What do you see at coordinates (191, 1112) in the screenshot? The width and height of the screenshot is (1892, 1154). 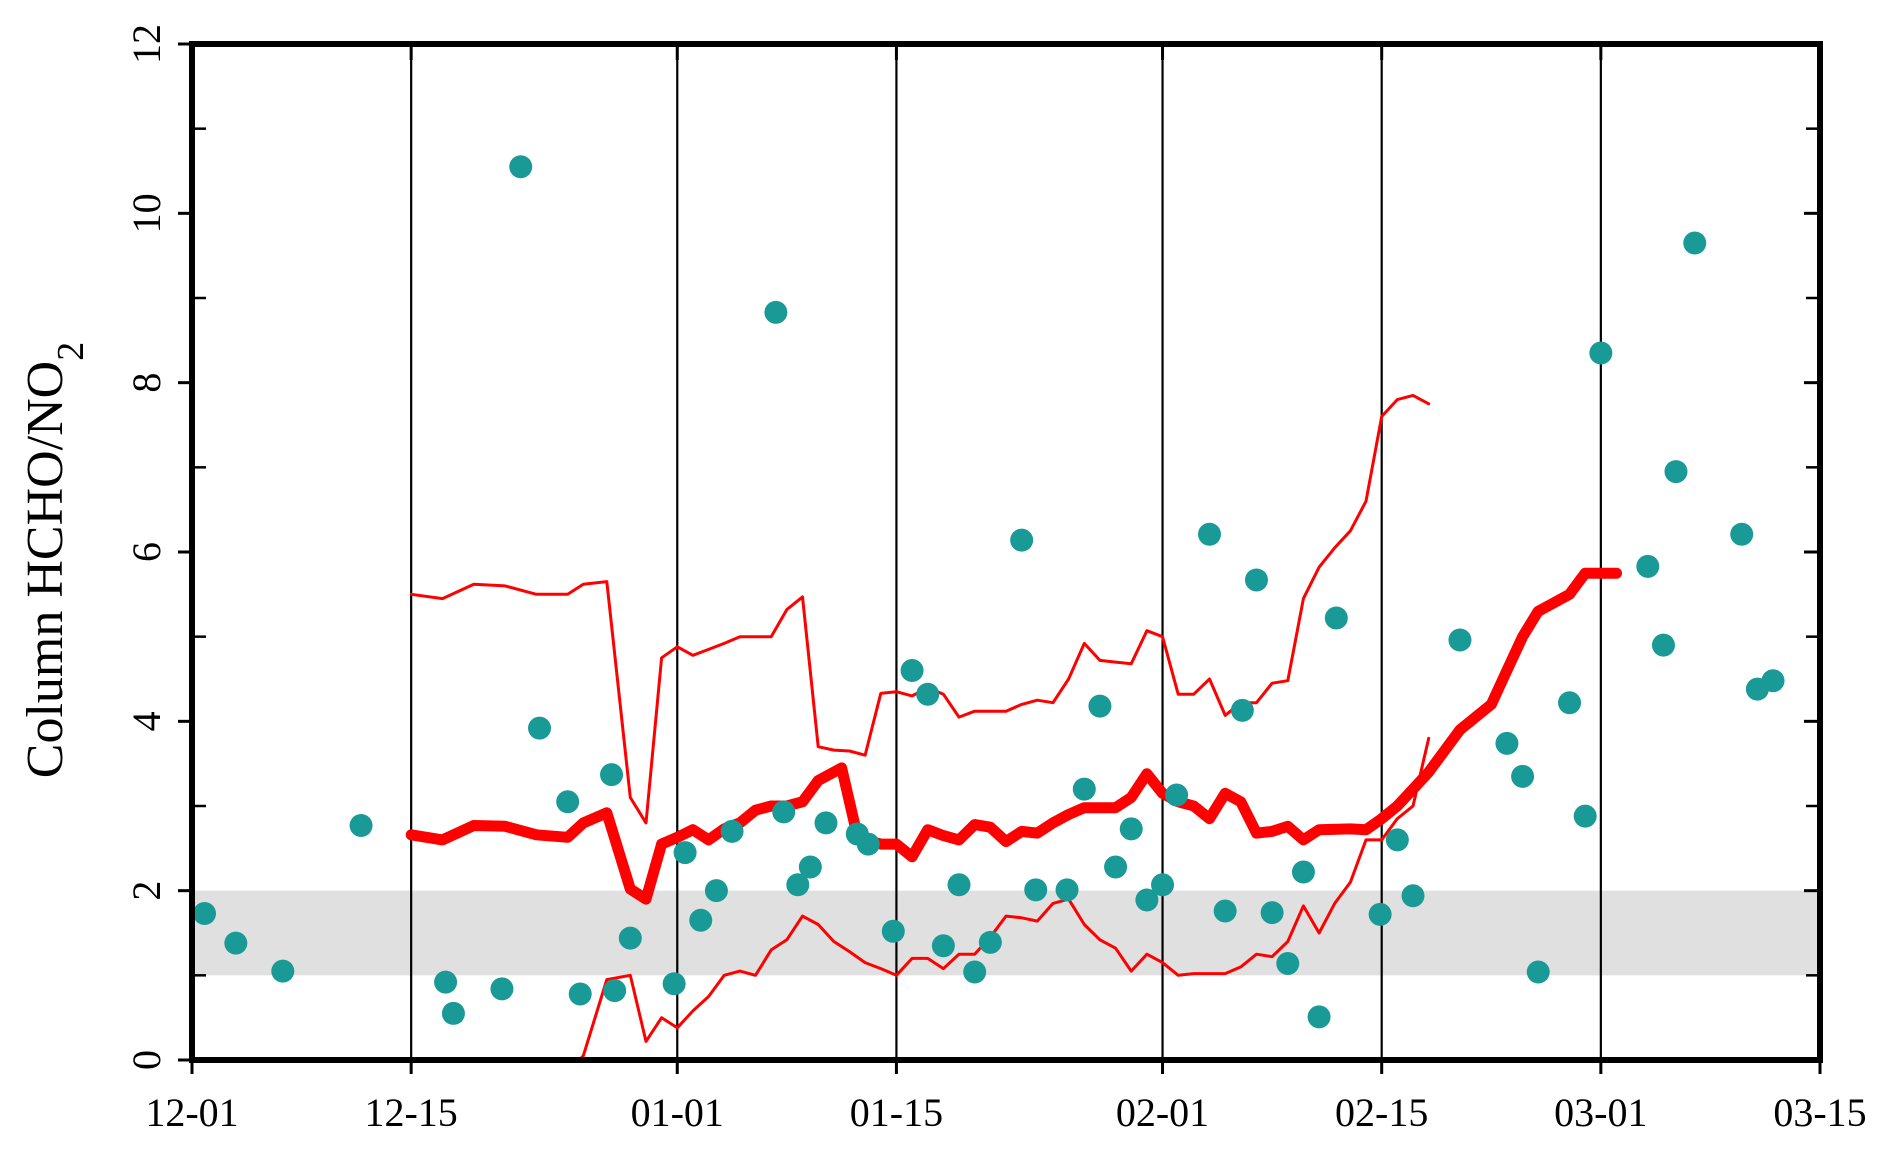 I see `x-tick-label: 12-01` at bounding box center [191, 1112].